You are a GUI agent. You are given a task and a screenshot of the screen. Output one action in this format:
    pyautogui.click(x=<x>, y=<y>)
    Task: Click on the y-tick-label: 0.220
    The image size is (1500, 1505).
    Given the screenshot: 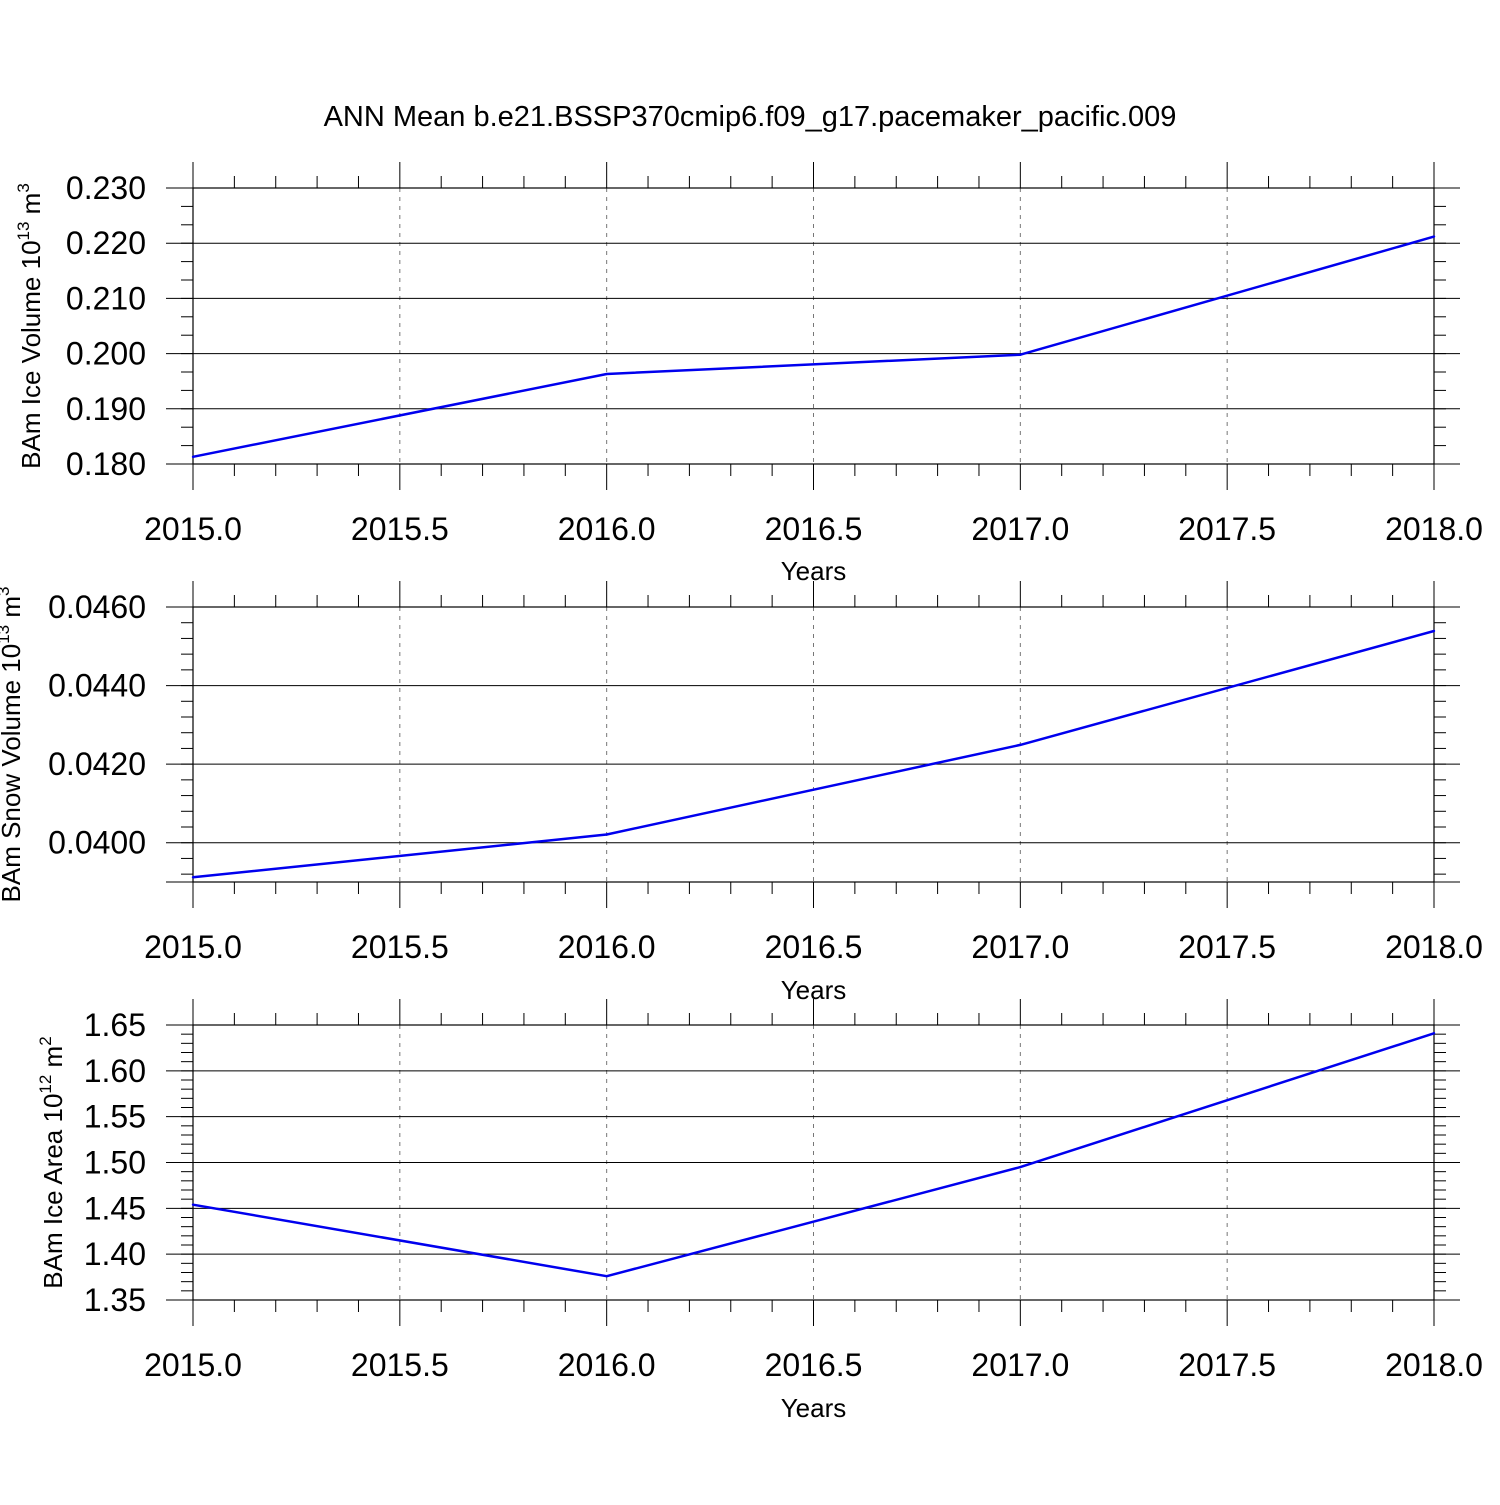 What is the action you would take?
    pyautogui.click(x=106, y=243)
    